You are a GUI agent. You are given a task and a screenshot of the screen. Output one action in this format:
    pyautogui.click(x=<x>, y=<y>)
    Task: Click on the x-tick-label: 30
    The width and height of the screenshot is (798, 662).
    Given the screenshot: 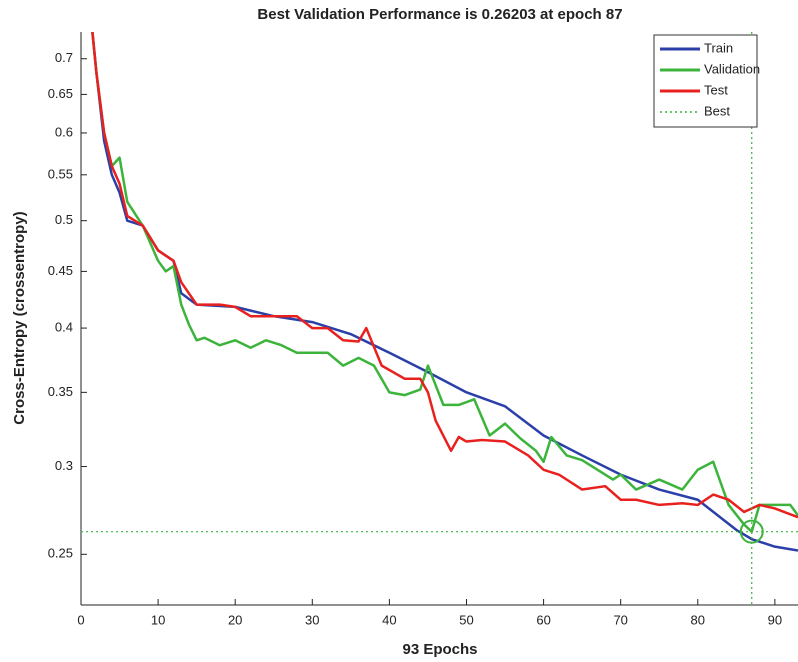 What is the action you would take?
    pyautogui.click(x=312, y=619)
    